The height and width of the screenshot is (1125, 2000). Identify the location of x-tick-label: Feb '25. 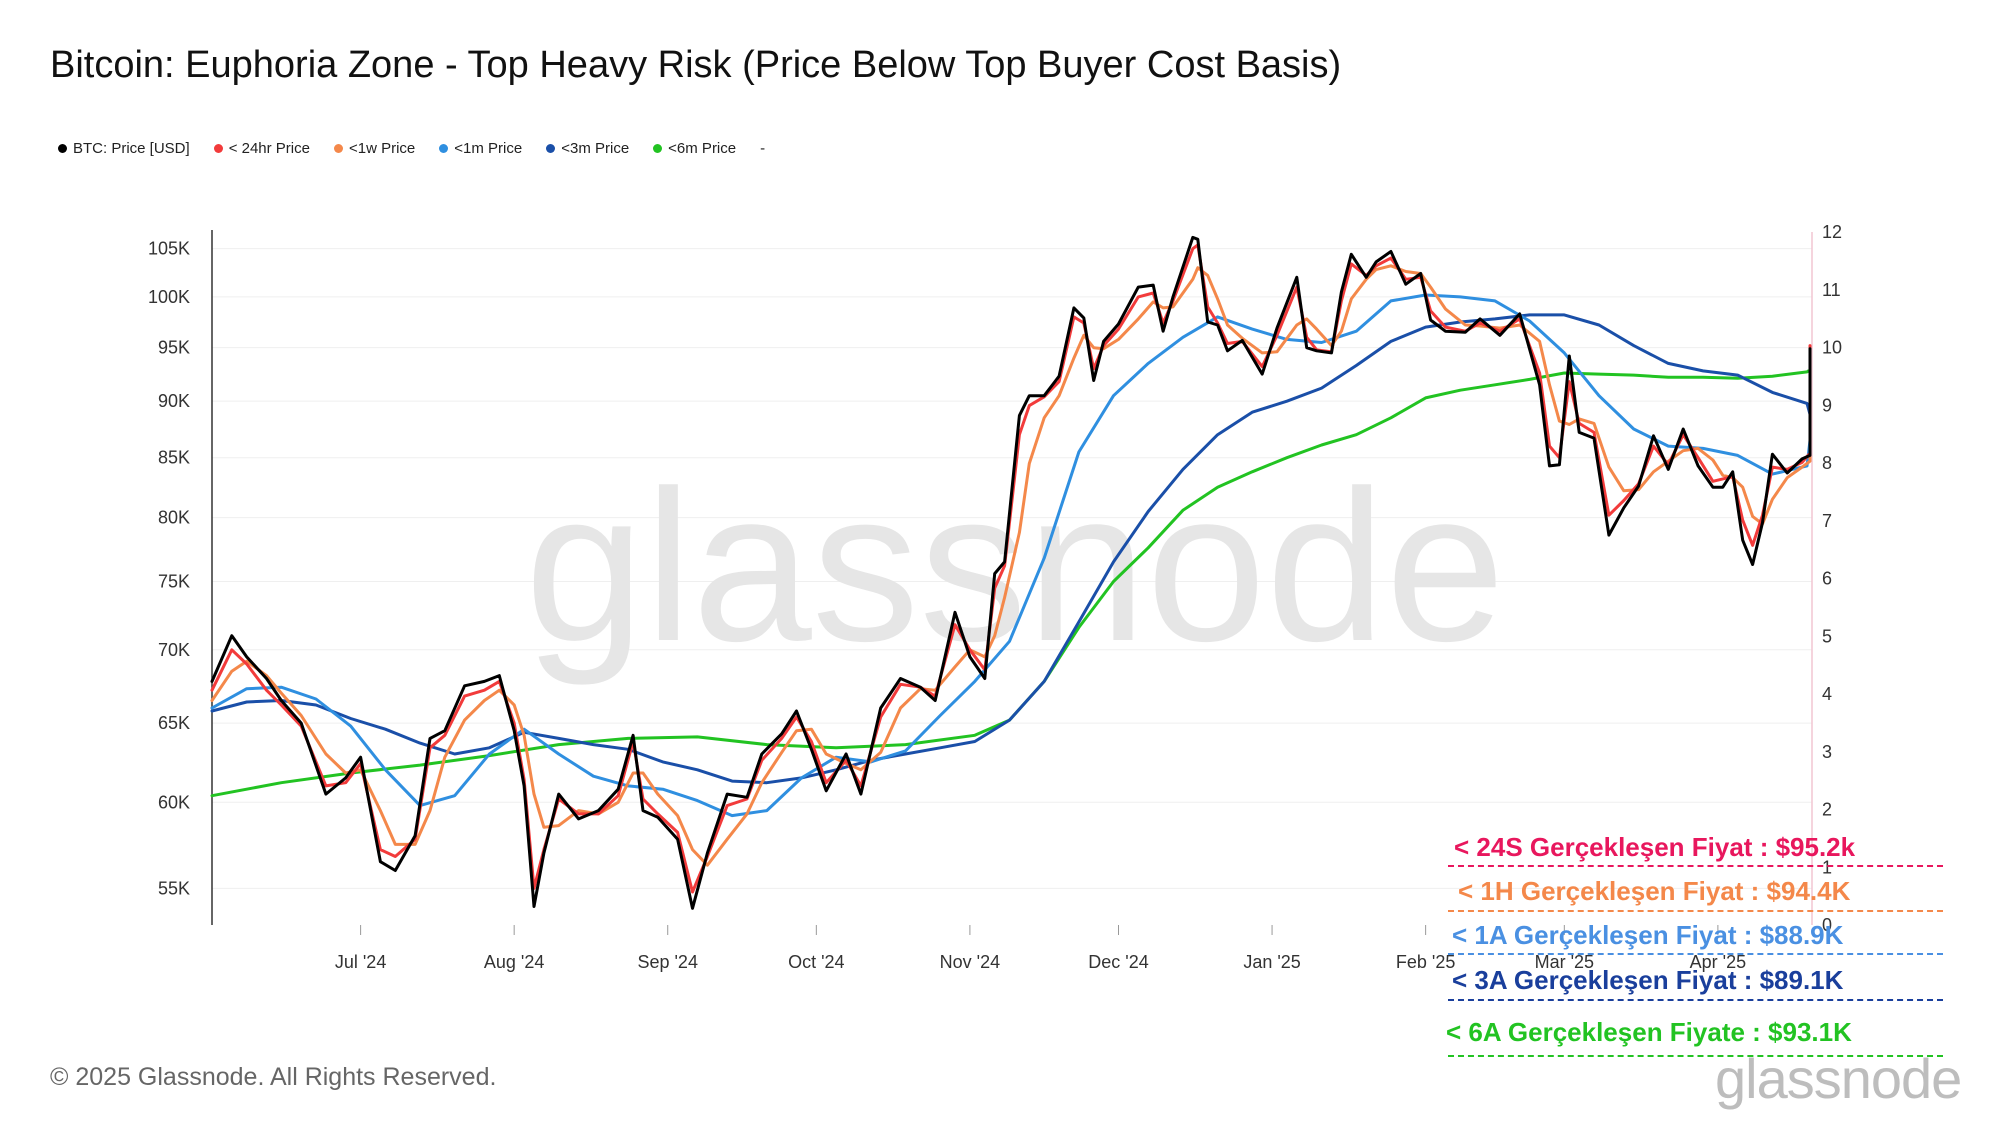
(1425, 962).